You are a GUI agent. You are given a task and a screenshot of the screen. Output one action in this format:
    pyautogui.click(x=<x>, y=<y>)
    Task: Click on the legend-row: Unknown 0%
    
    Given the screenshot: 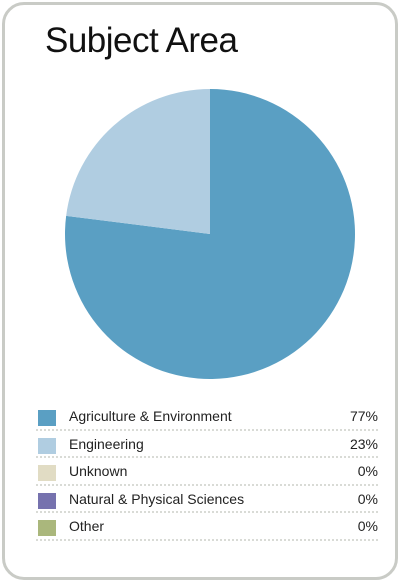 What is the action you would take?
    pyautogui.click(x=207, y=472)
    